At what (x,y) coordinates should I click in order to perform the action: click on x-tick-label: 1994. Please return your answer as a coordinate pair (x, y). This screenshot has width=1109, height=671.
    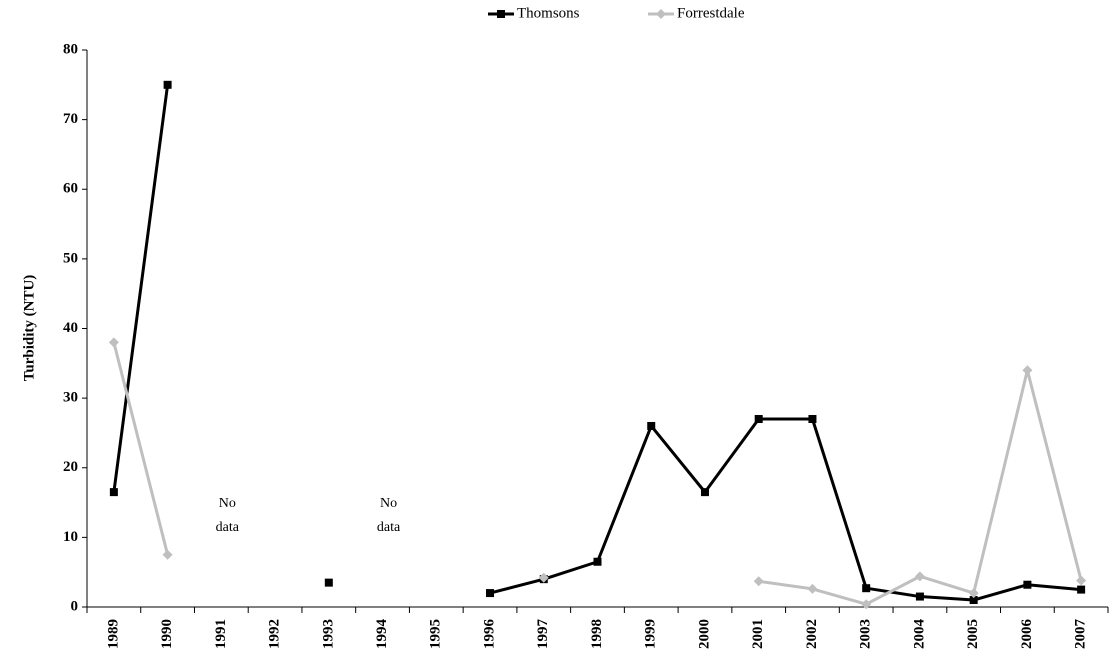
    Looking at the image, I should click on (382, 634).